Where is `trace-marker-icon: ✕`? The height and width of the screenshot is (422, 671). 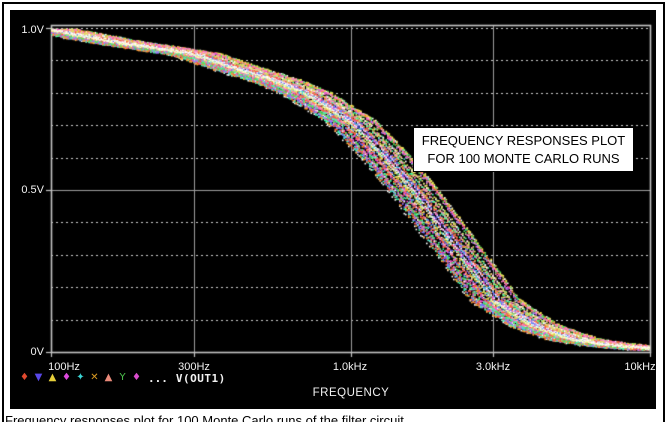 trace-marker-icon: ✕ is located at coordinates (94, 377).